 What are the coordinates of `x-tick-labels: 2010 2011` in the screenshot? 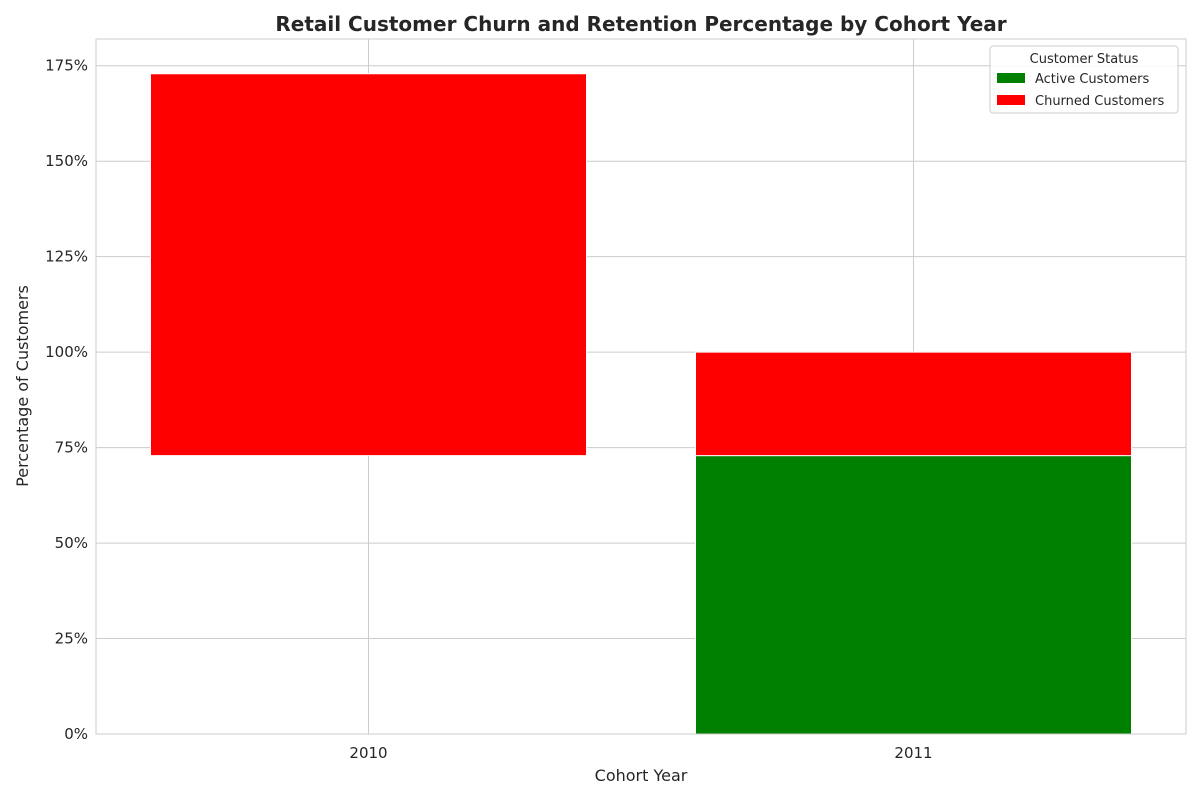 It's located at (640, 753).